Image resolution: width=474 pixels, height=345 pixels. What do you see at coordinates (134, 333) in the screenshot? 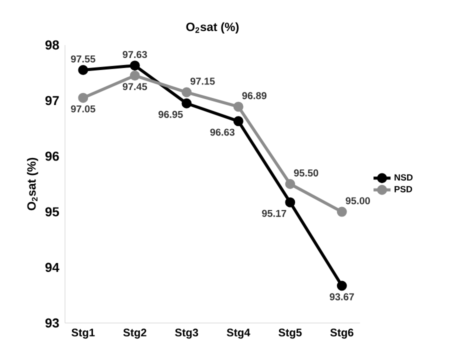
I see `x-tick-label: Stg2` at bounding box center [134, 333].